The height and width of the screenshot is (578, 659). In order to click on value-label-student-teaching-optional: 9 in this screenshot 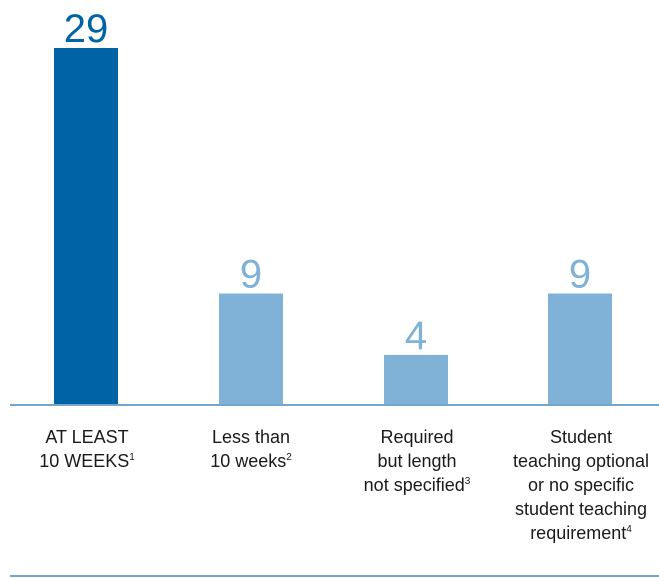, I will do `click(580, 275)`.